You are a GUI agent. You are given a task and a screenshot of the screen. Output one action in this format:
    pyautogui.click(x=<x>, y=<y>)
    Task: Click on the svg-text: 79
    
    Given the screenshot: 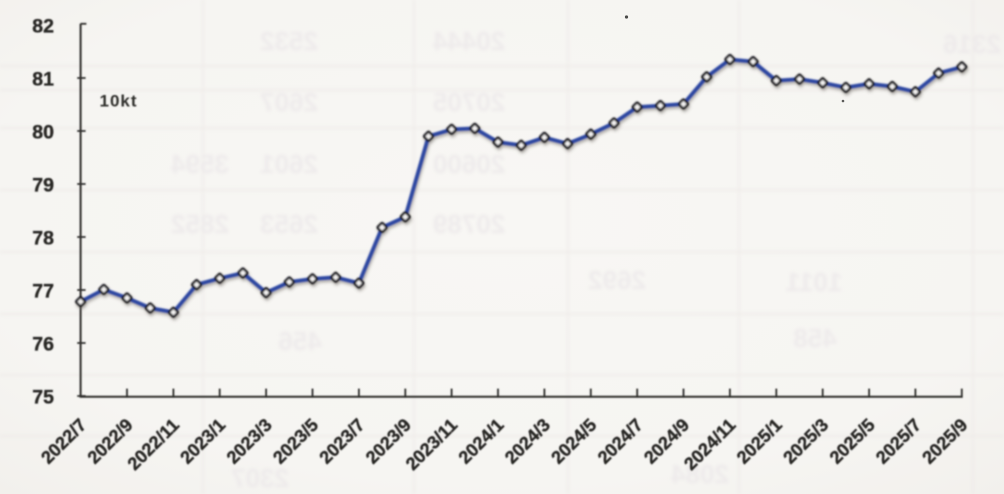 What is the action you would take?
    pyautogui.click(x=43, y=185)
    